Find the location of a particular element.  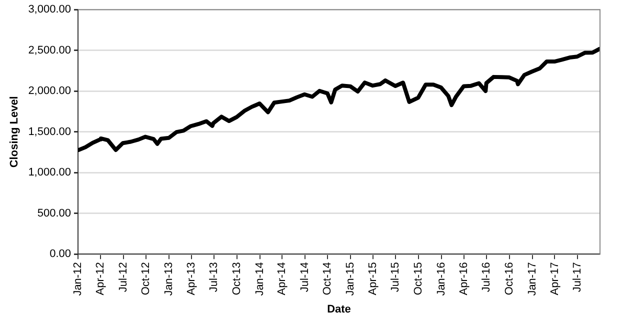

x-tick-label: Apr-14 is located at coordinates (282, 279).